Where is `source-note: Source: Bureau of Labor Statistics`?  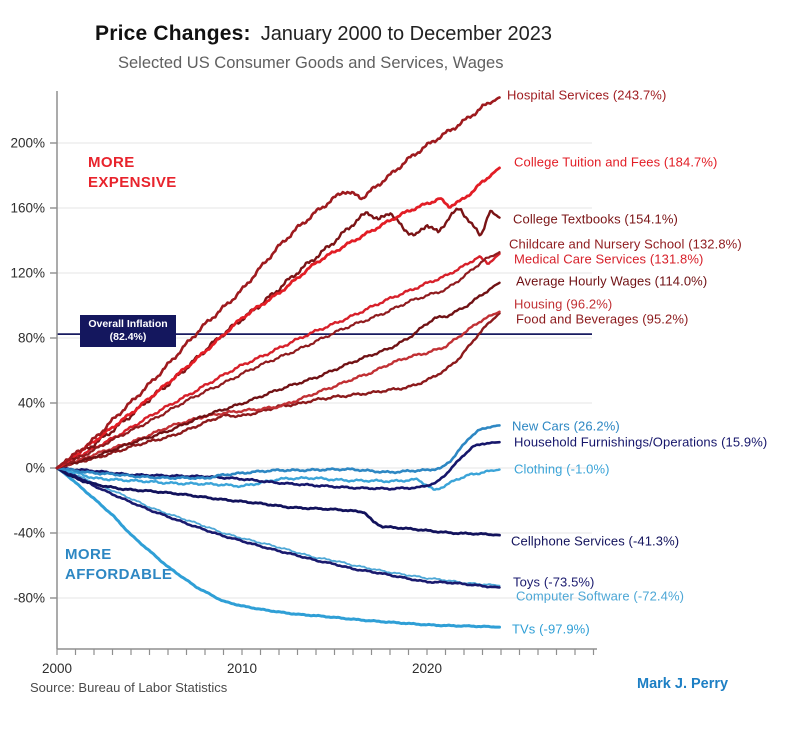
source-note: Source: Bureau of Labor Statistics is located at coordinates (129, 687).